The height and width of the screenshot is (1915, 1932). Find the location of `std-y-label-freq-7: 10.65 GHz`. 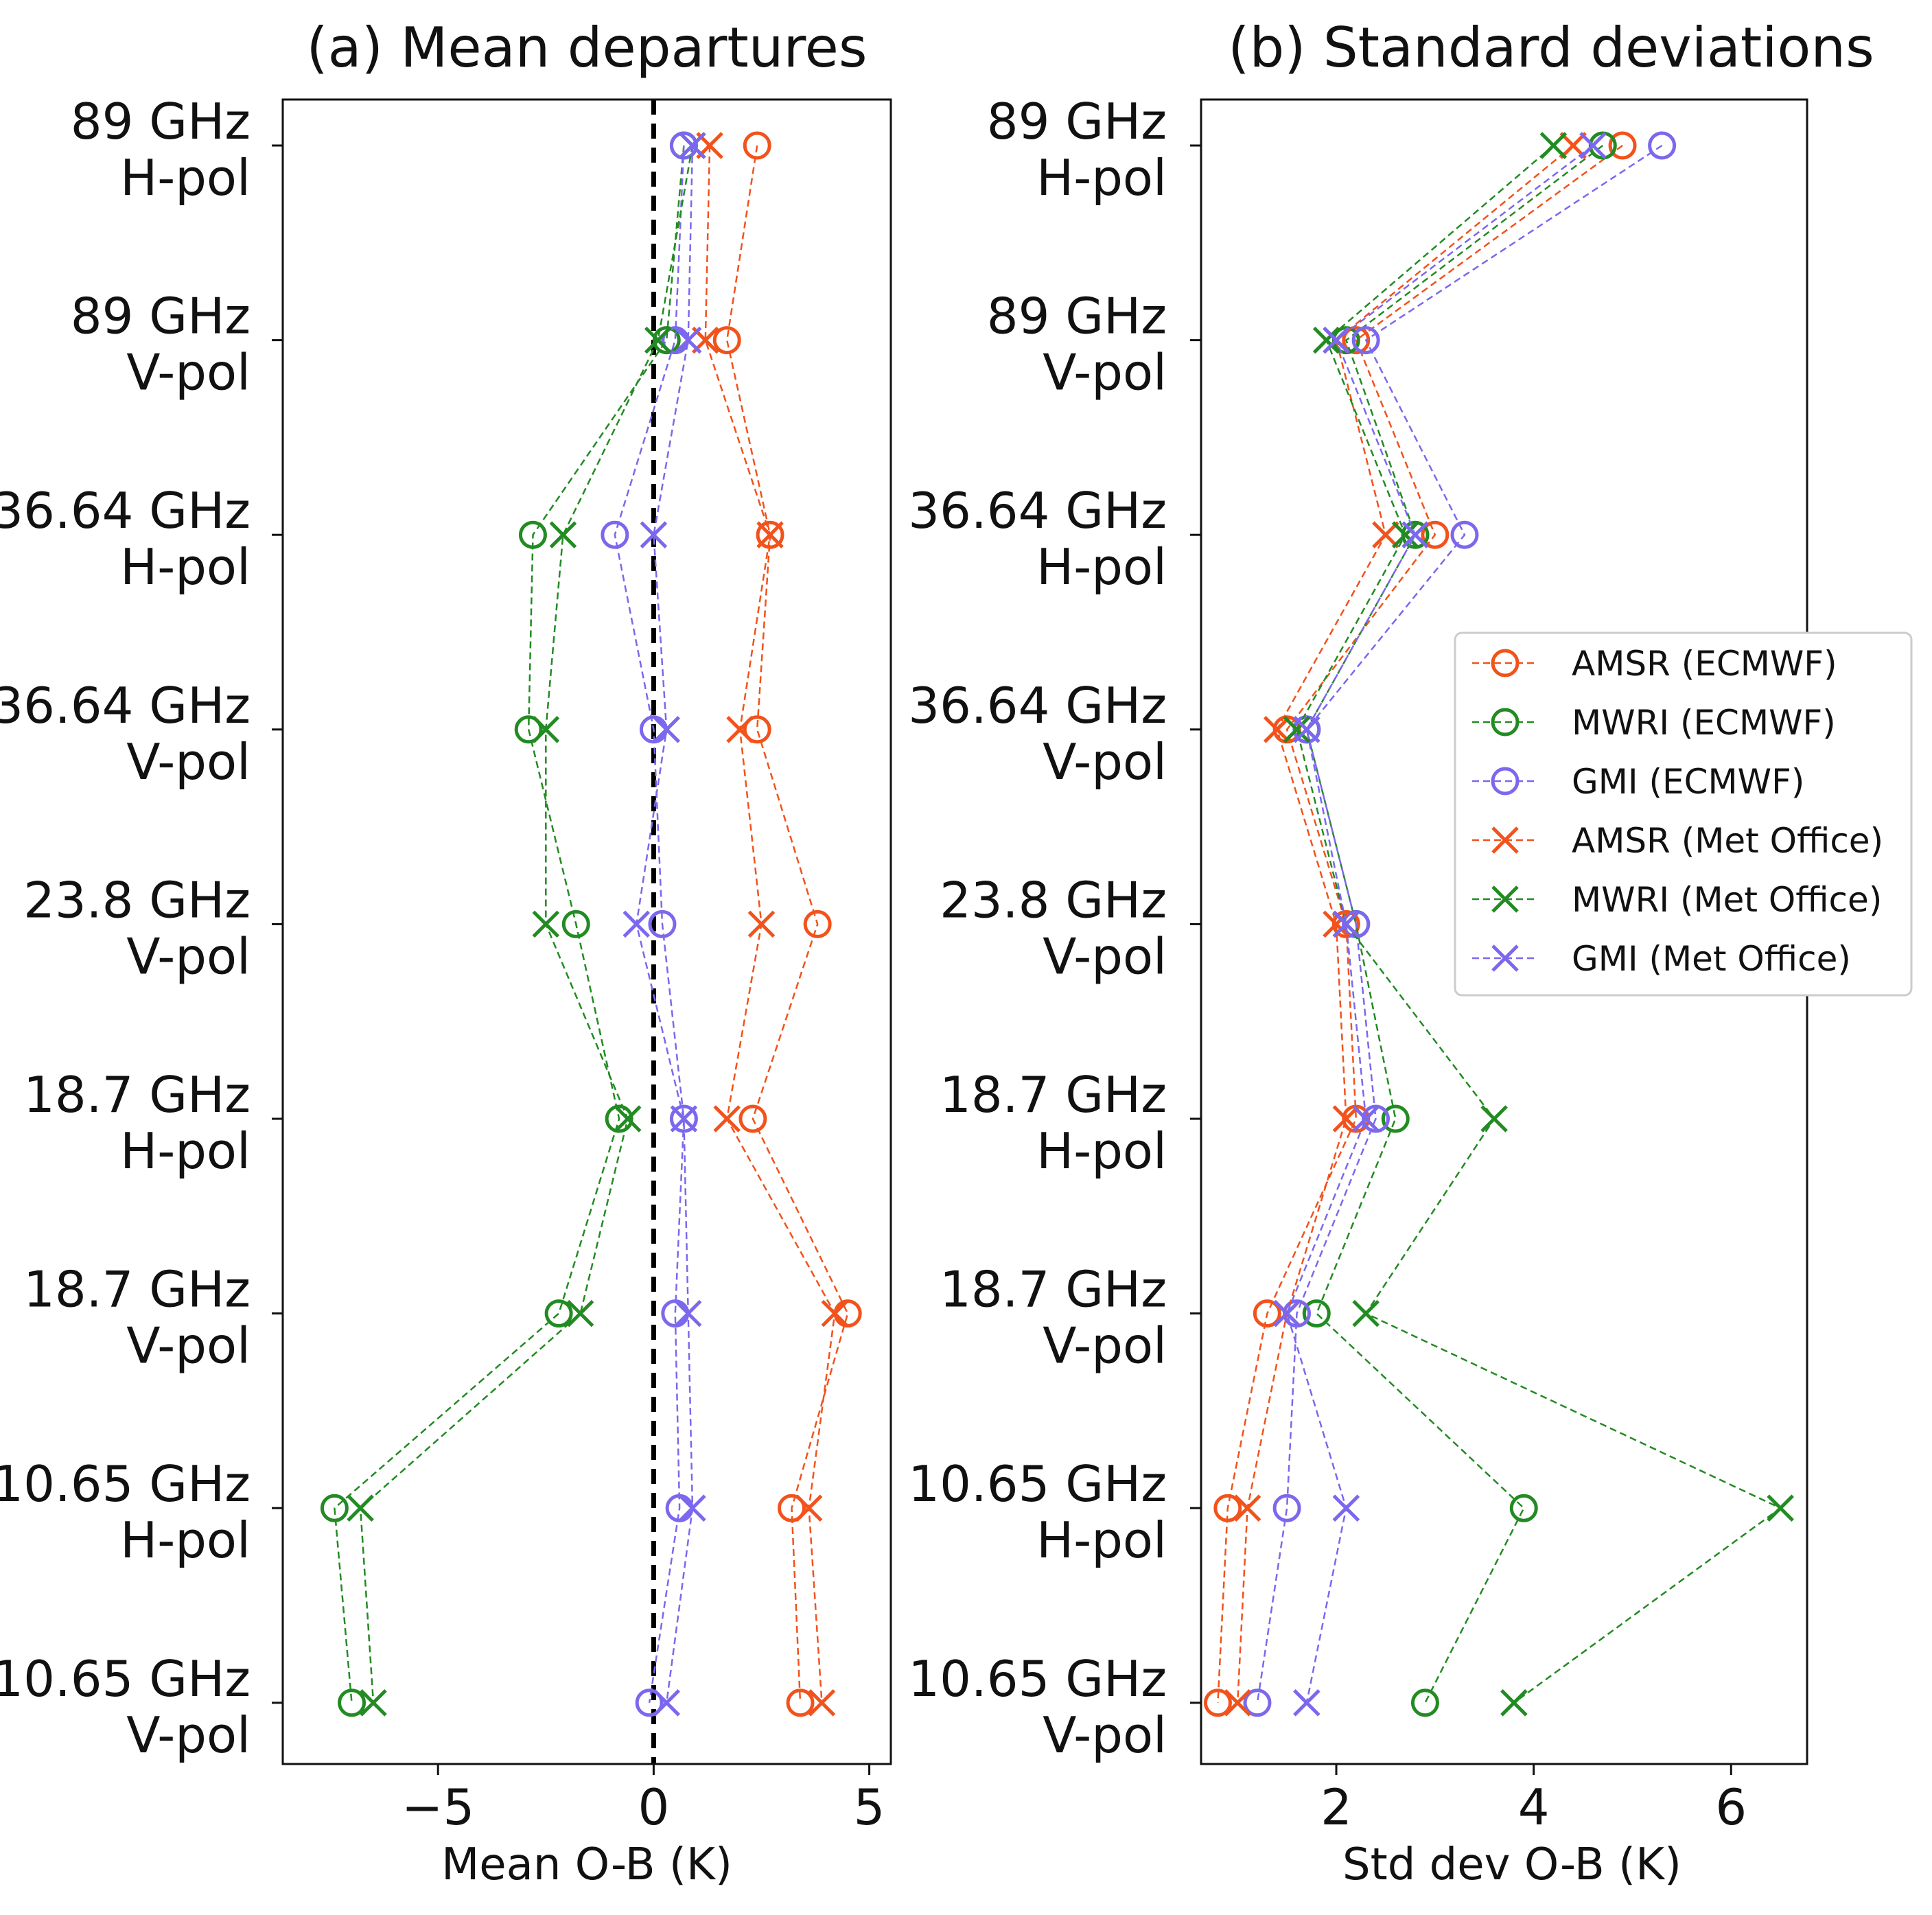

std-y-label-freq-7: 10.65 GHz is located at coordinates (1037, 1484).